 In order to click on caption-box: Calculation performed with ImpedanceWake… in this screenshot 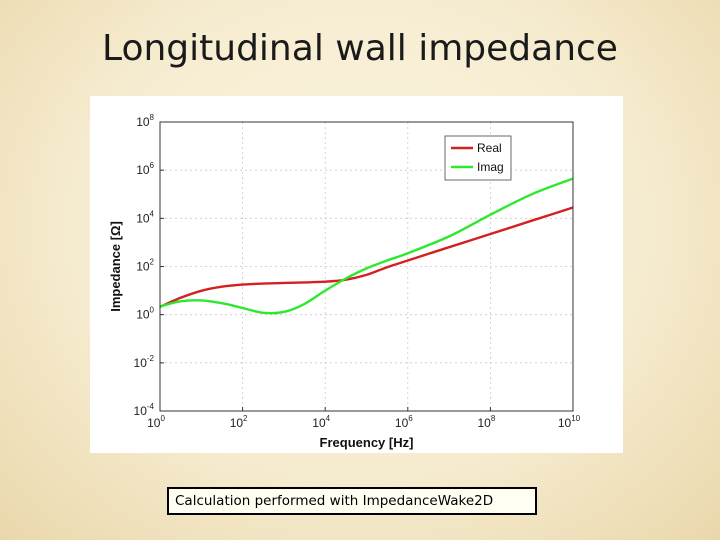, I will do `click(352, 501)`.